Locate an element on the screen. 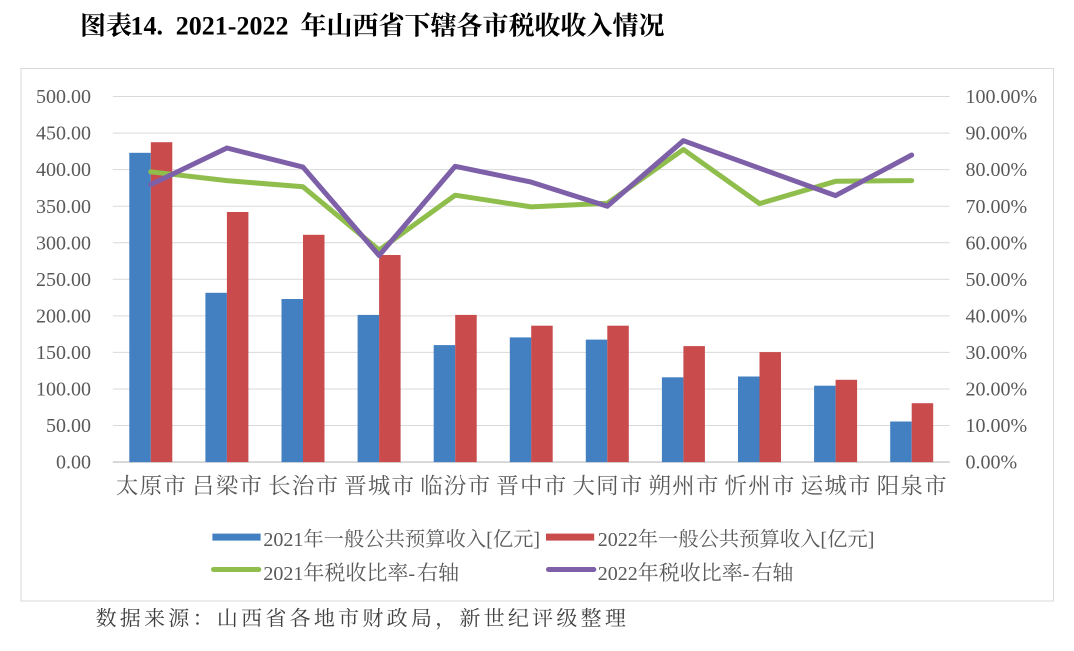 This screenshot has width=1074, height=651. svg-text: 500.00 is located at coordinates (63, 97).